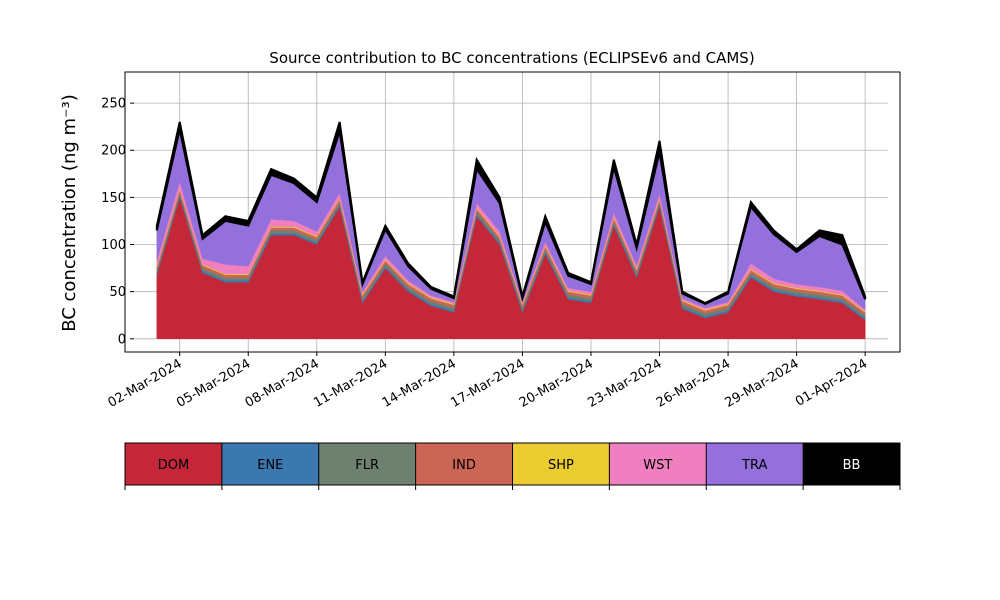  I want to click on x-tick-label: 05-Mar-2024, so click(213, 383).